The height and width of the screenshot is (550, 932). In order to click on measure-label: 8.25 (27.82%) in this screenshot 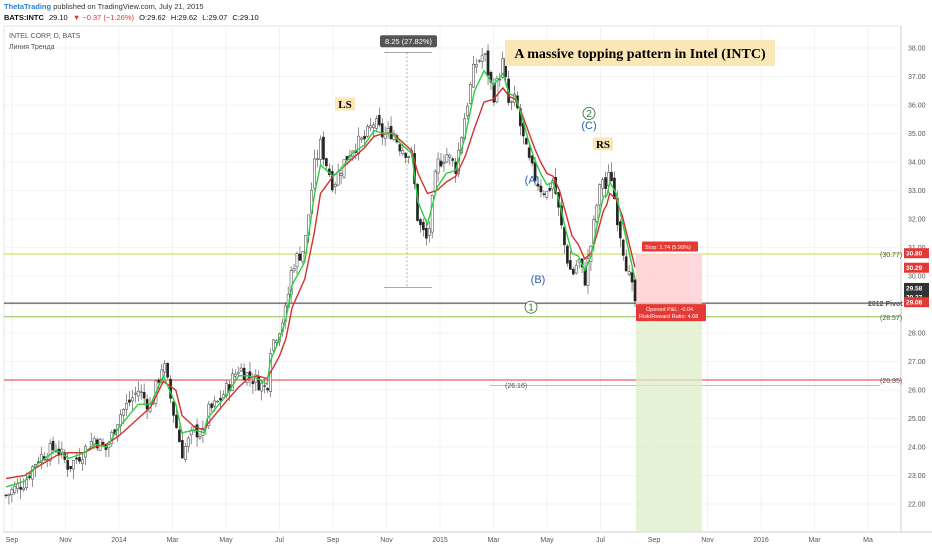, I will do `click(409, 41)`.